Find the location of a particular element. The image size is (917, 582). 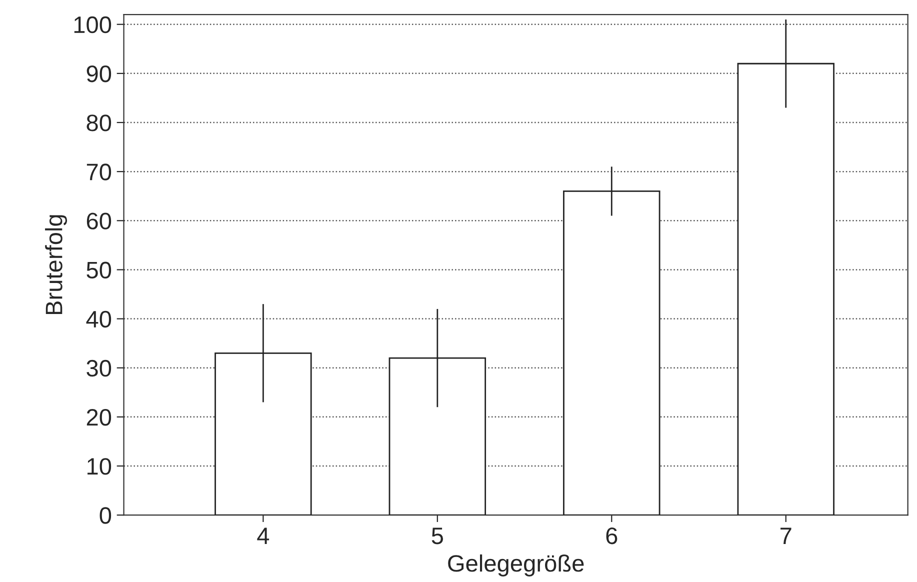

y-tick-label: 10 is located at coordinates (100, 466).